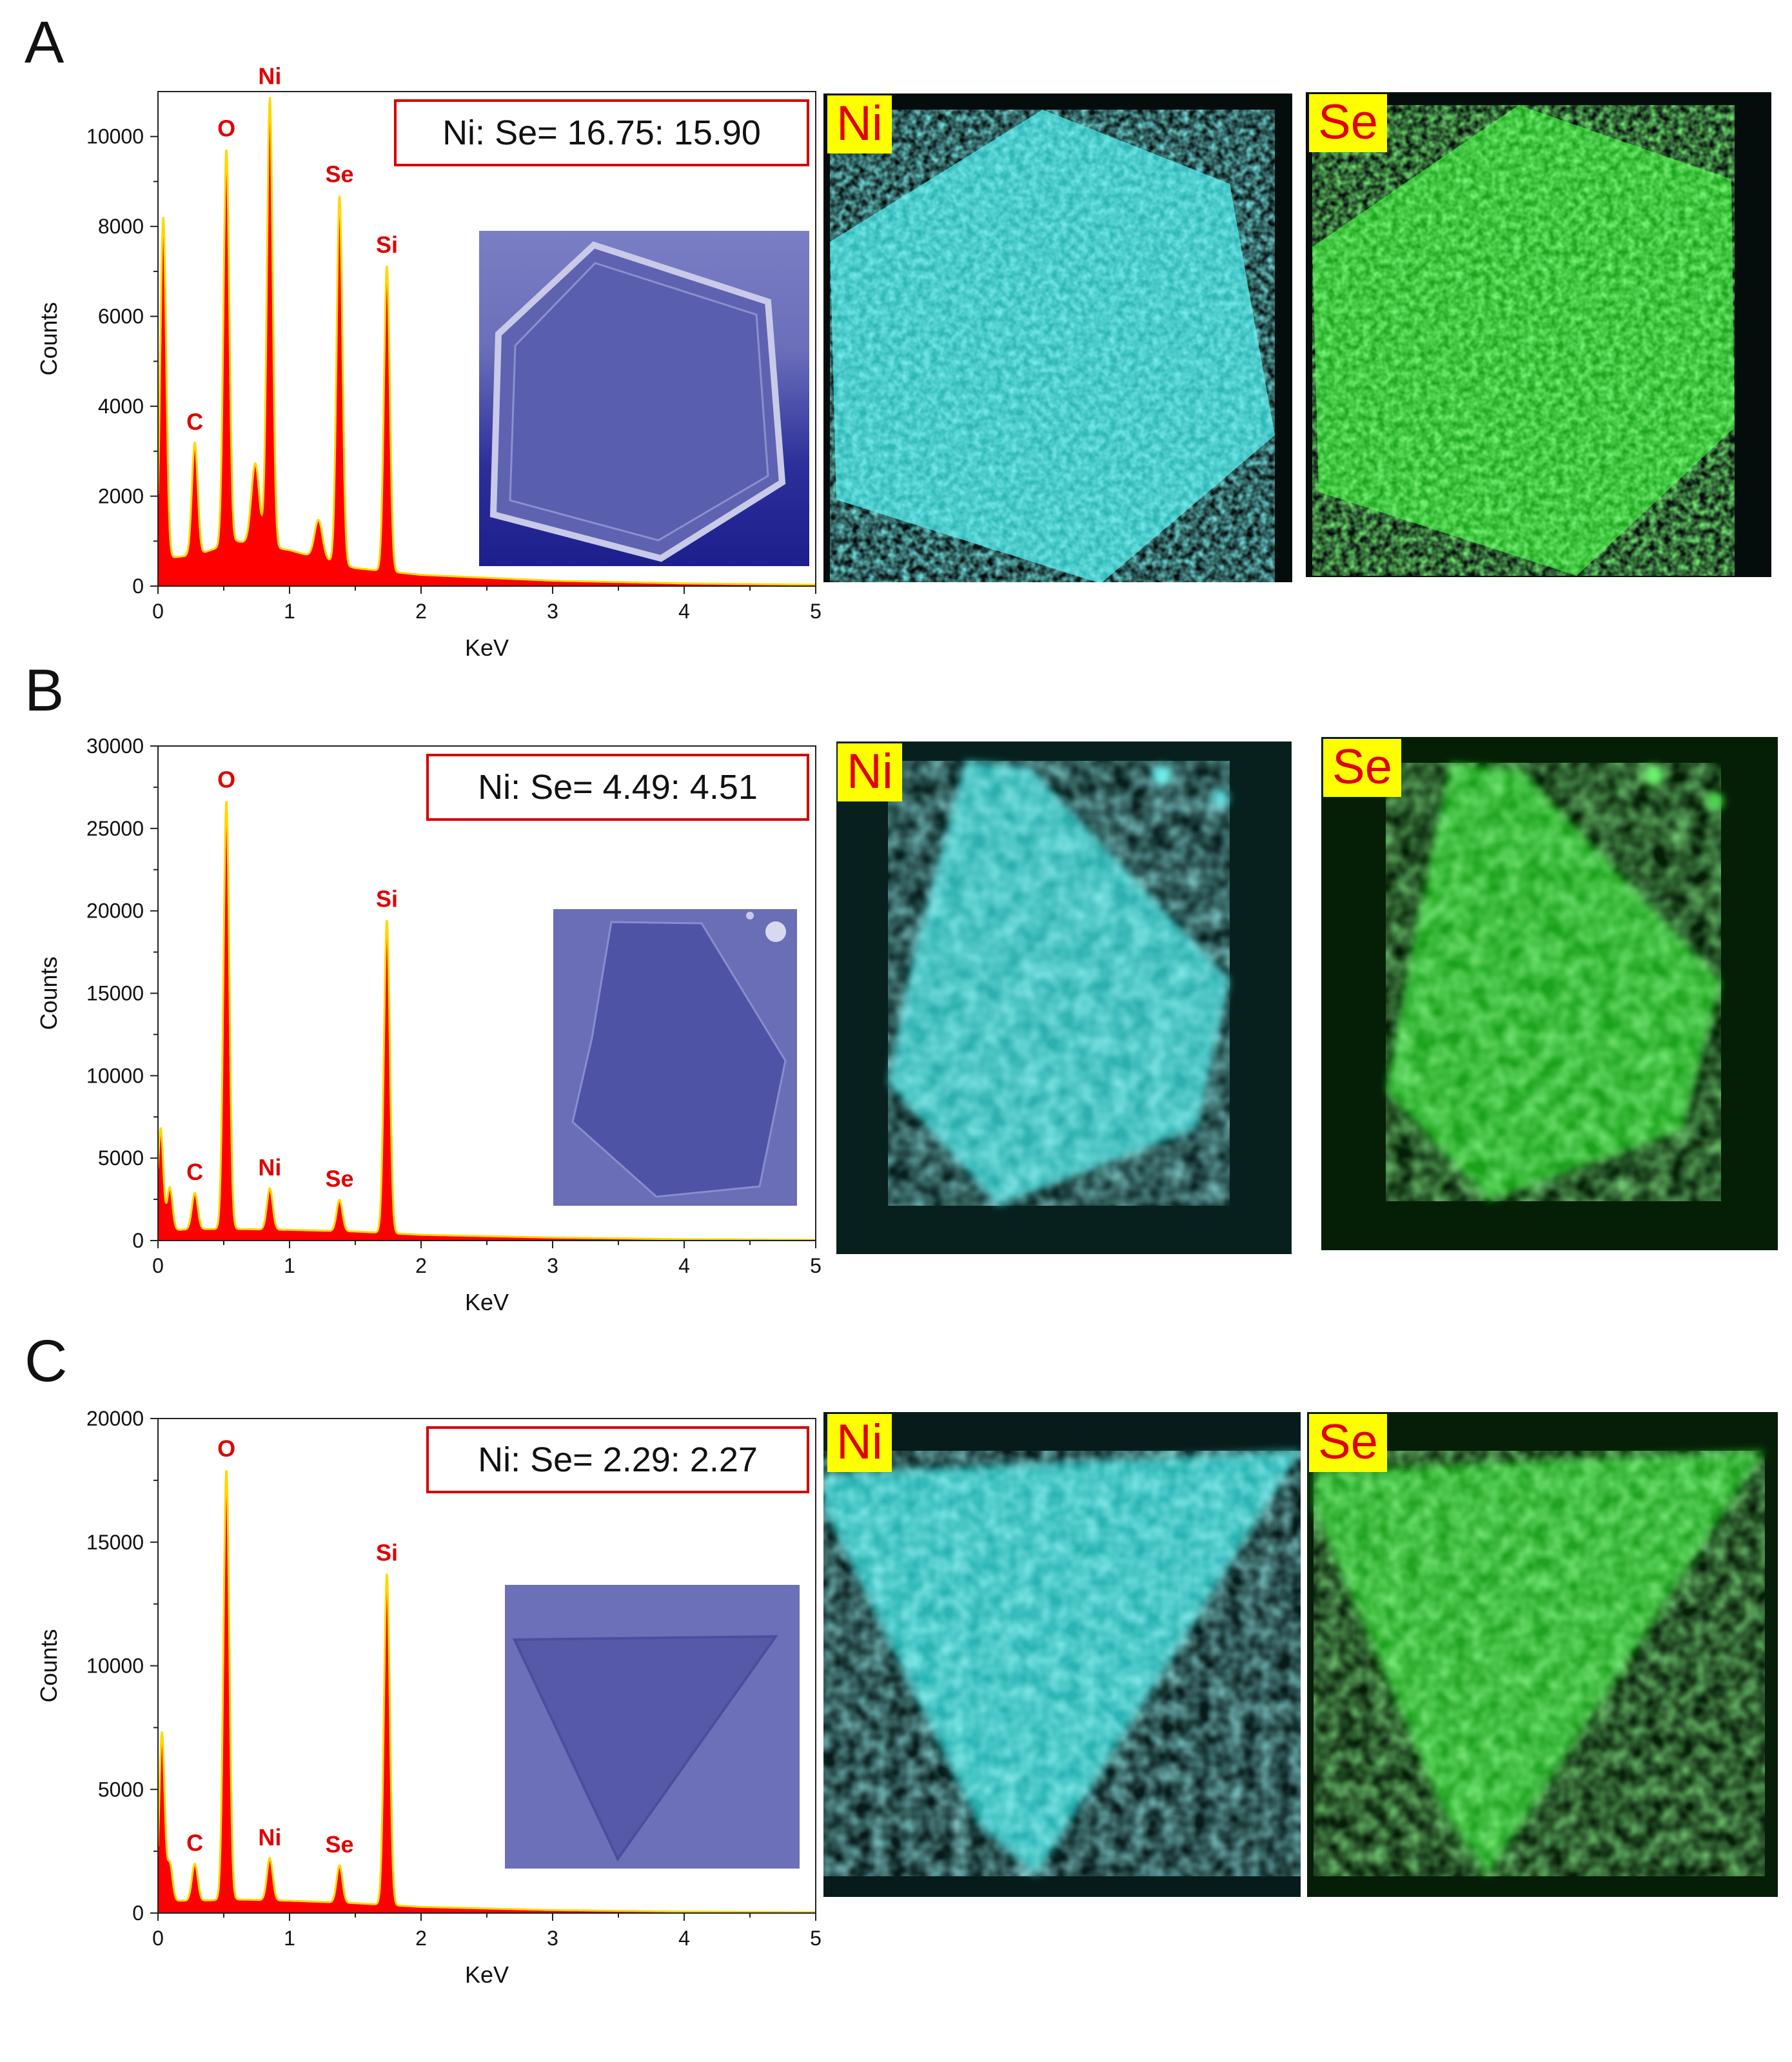 This screenshot has width=1792, height=2062. I want to click on y-tick-label: 25000, so click(115, 829).